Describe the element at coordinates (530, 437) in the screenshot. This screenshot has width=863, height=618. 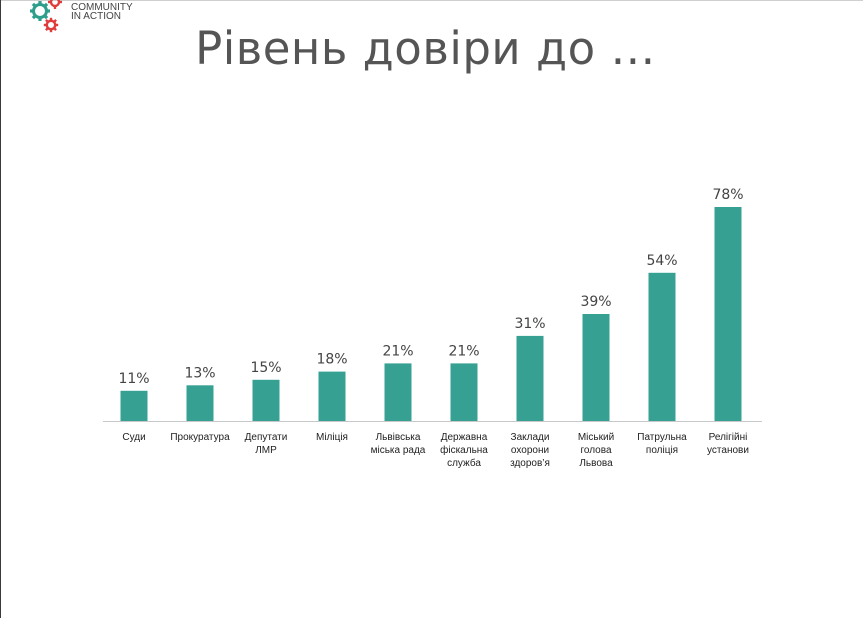
I see `category-label-line: Заклади` at that location.